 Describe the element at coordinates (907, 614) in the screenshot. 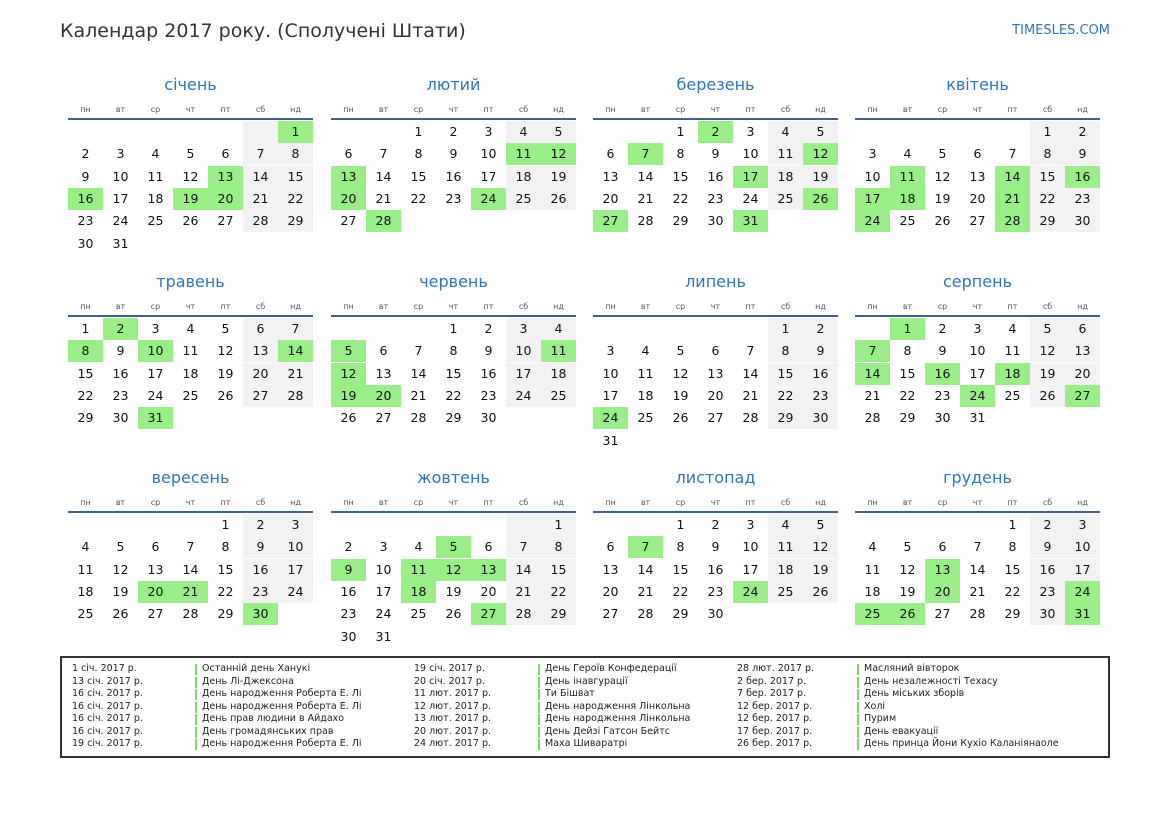

I see `holiday-day: 26` at that location.